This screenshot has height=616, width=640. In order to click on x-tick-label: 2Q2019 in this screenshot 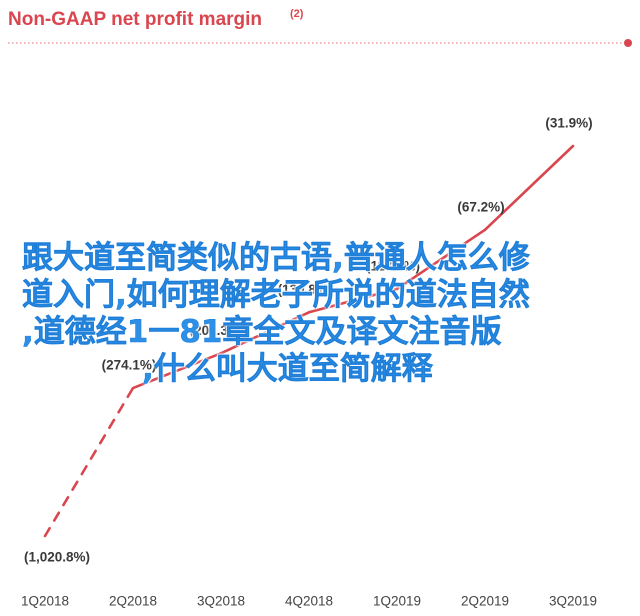, I will do `click(485, 601)`.